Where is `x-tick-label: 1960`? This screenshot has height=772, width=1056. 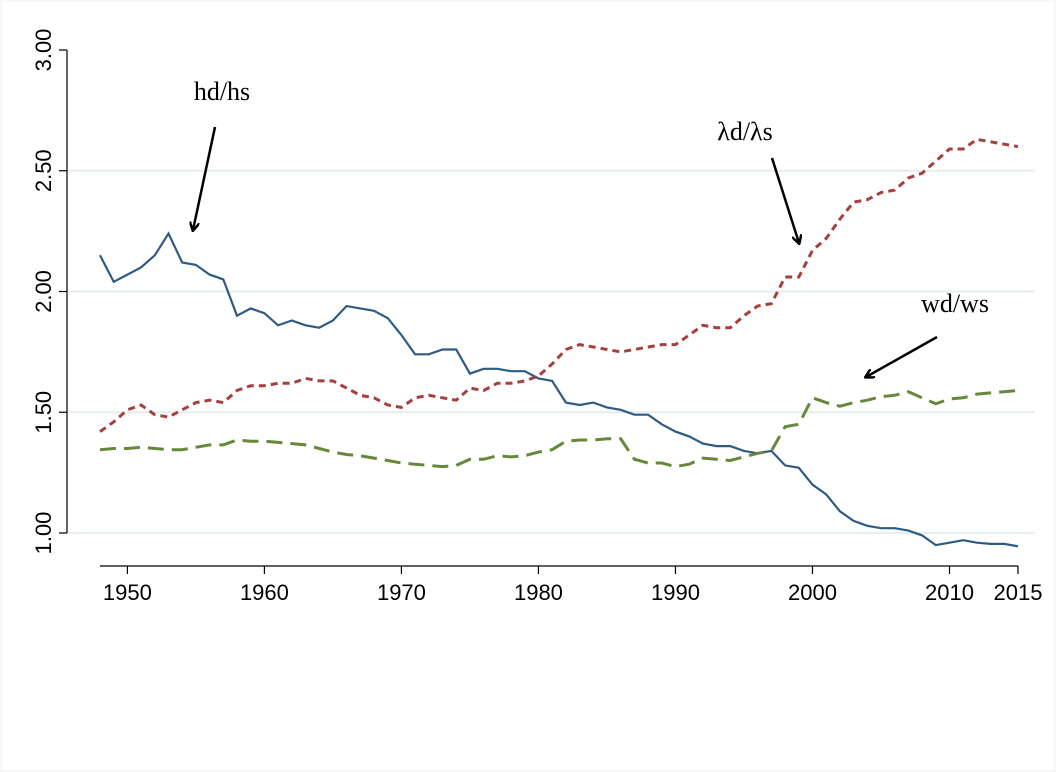
x-tick-label: 1960 is located at coordinates (264, 592).